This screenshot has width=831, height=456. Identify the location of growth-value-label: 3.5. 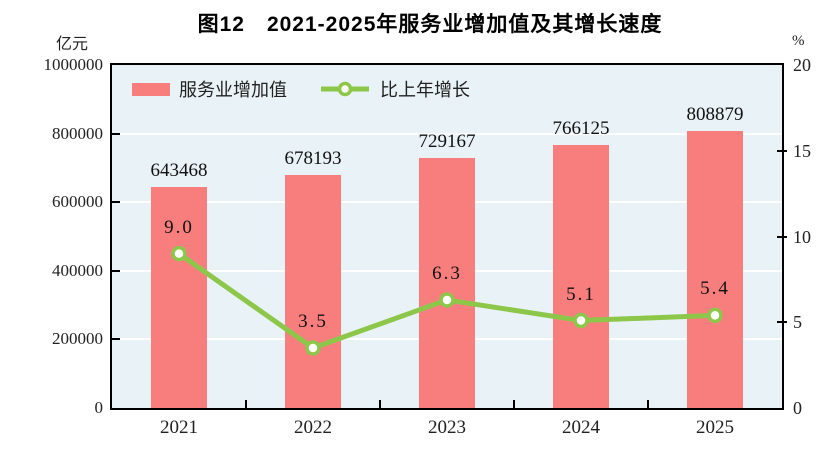
(313, 321).